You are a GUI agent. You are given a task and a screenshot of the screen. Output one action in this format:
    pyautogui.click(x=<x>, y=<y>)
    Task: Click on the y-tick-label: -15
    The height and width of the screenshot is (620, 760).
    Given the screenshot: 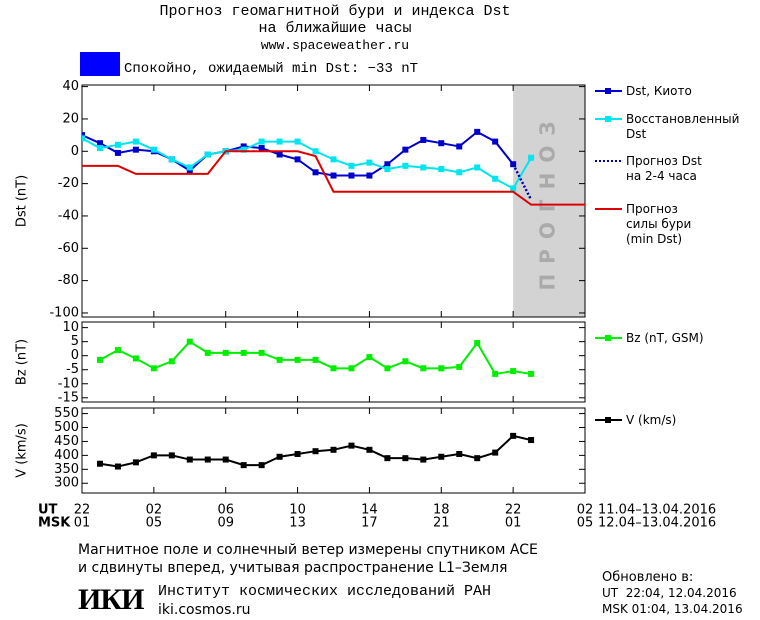 What is the action you would take?
    pyautogui.click(x=68, y=397)
    